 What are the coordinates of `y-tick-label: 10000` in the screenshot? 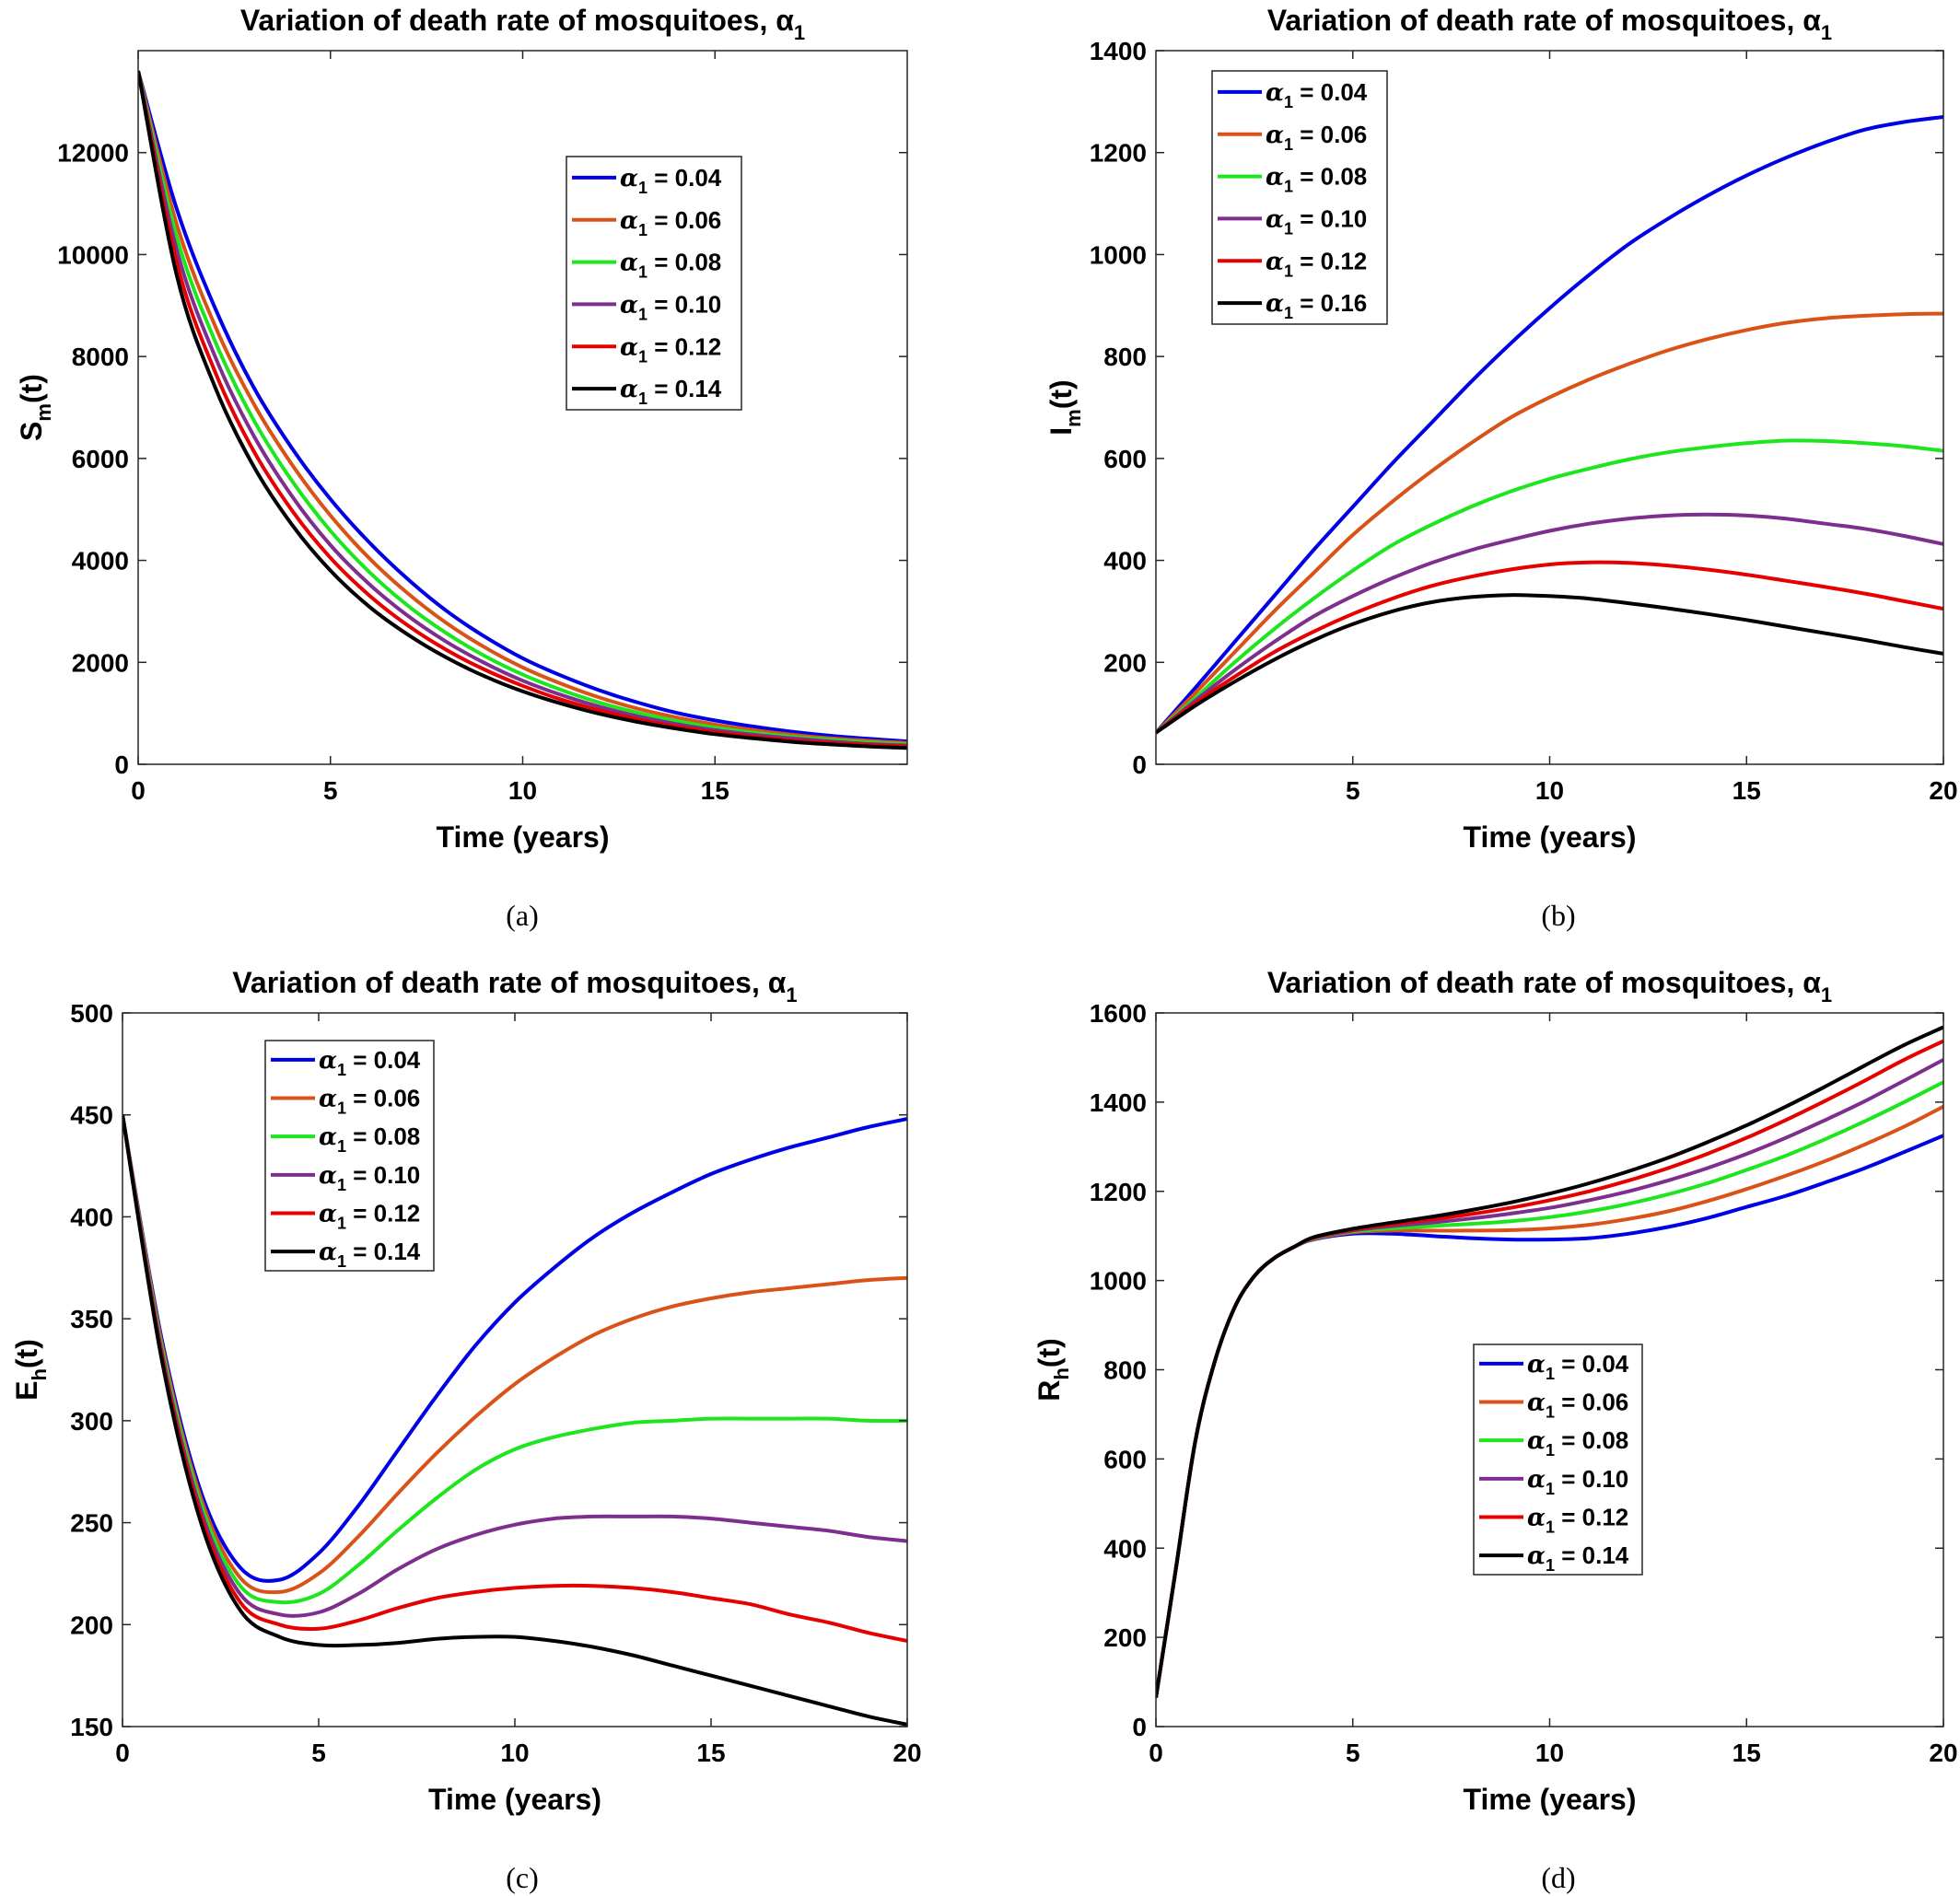 It's located at (93, 255).